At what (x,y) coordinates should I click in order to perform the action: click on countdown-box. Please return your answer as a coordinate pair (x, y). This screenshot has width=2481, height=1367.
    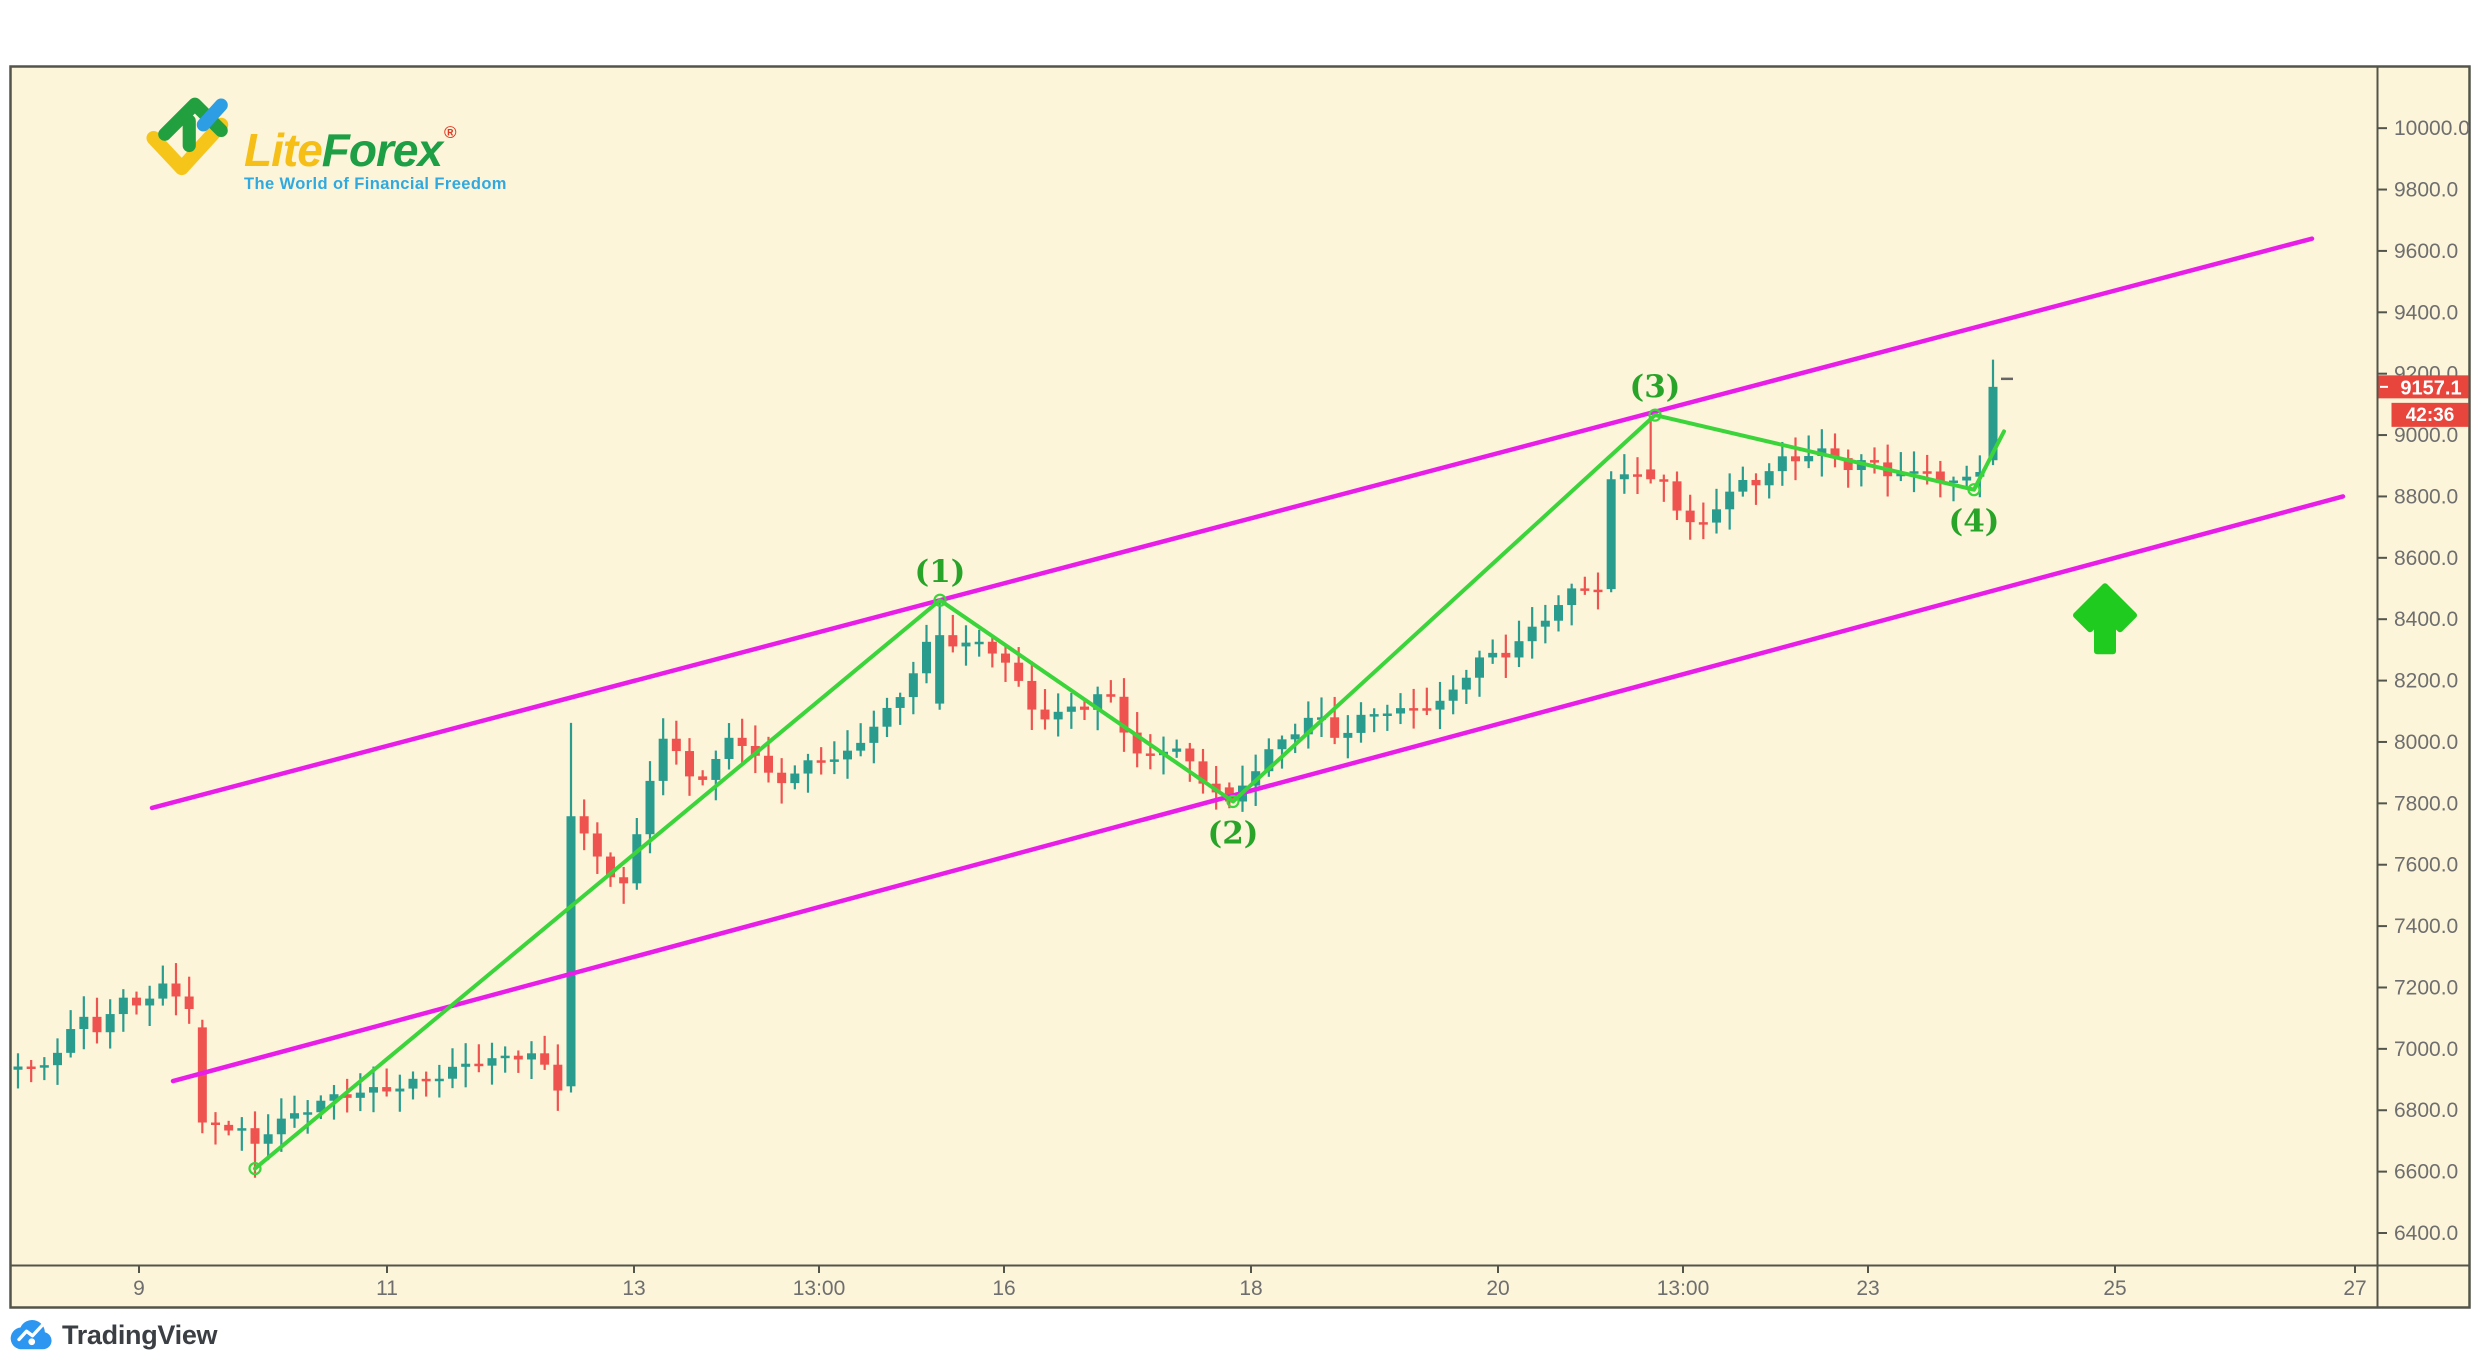
    Looking at the image, I should click on (2430, 414).